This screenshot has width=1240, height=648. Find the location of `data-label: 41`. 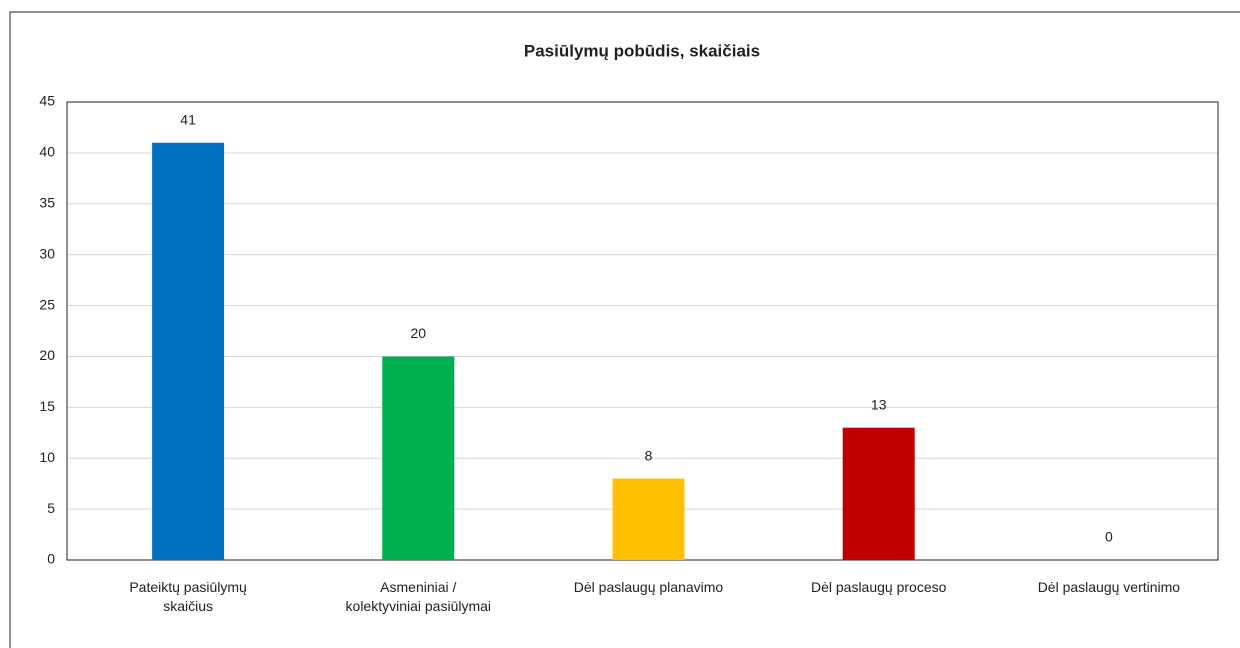

data-label: 41 is located at coordinates (188, 119).